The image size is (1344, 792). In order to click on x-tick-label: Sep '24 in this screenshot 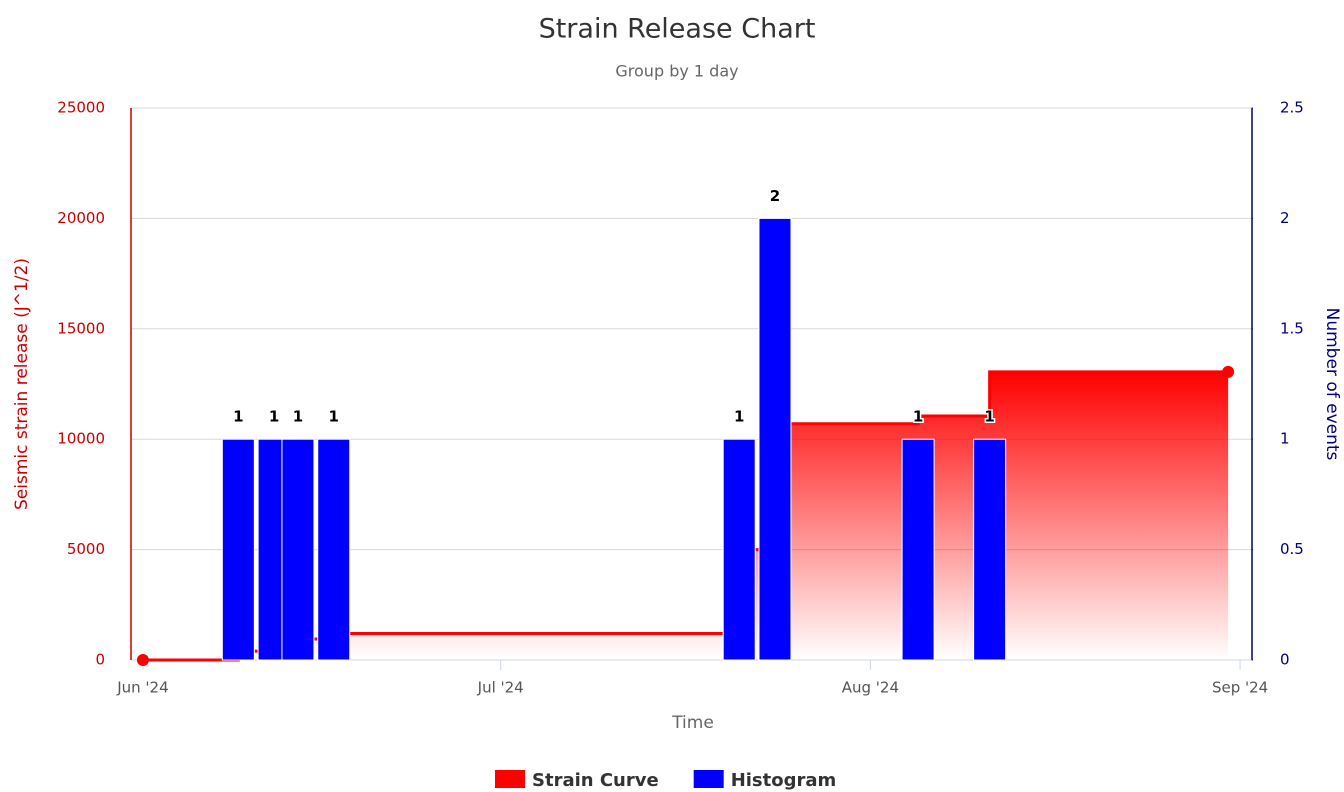, I will do `click(1240, 688)`.